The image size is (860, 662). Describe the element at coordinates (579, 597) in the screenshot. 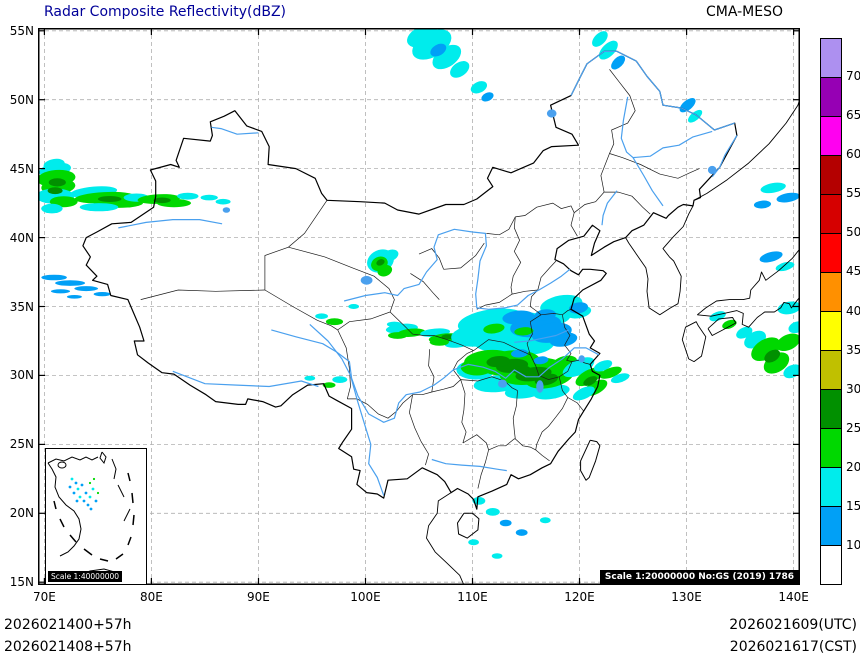

I see `lon-axis-label: 120E` at that location.